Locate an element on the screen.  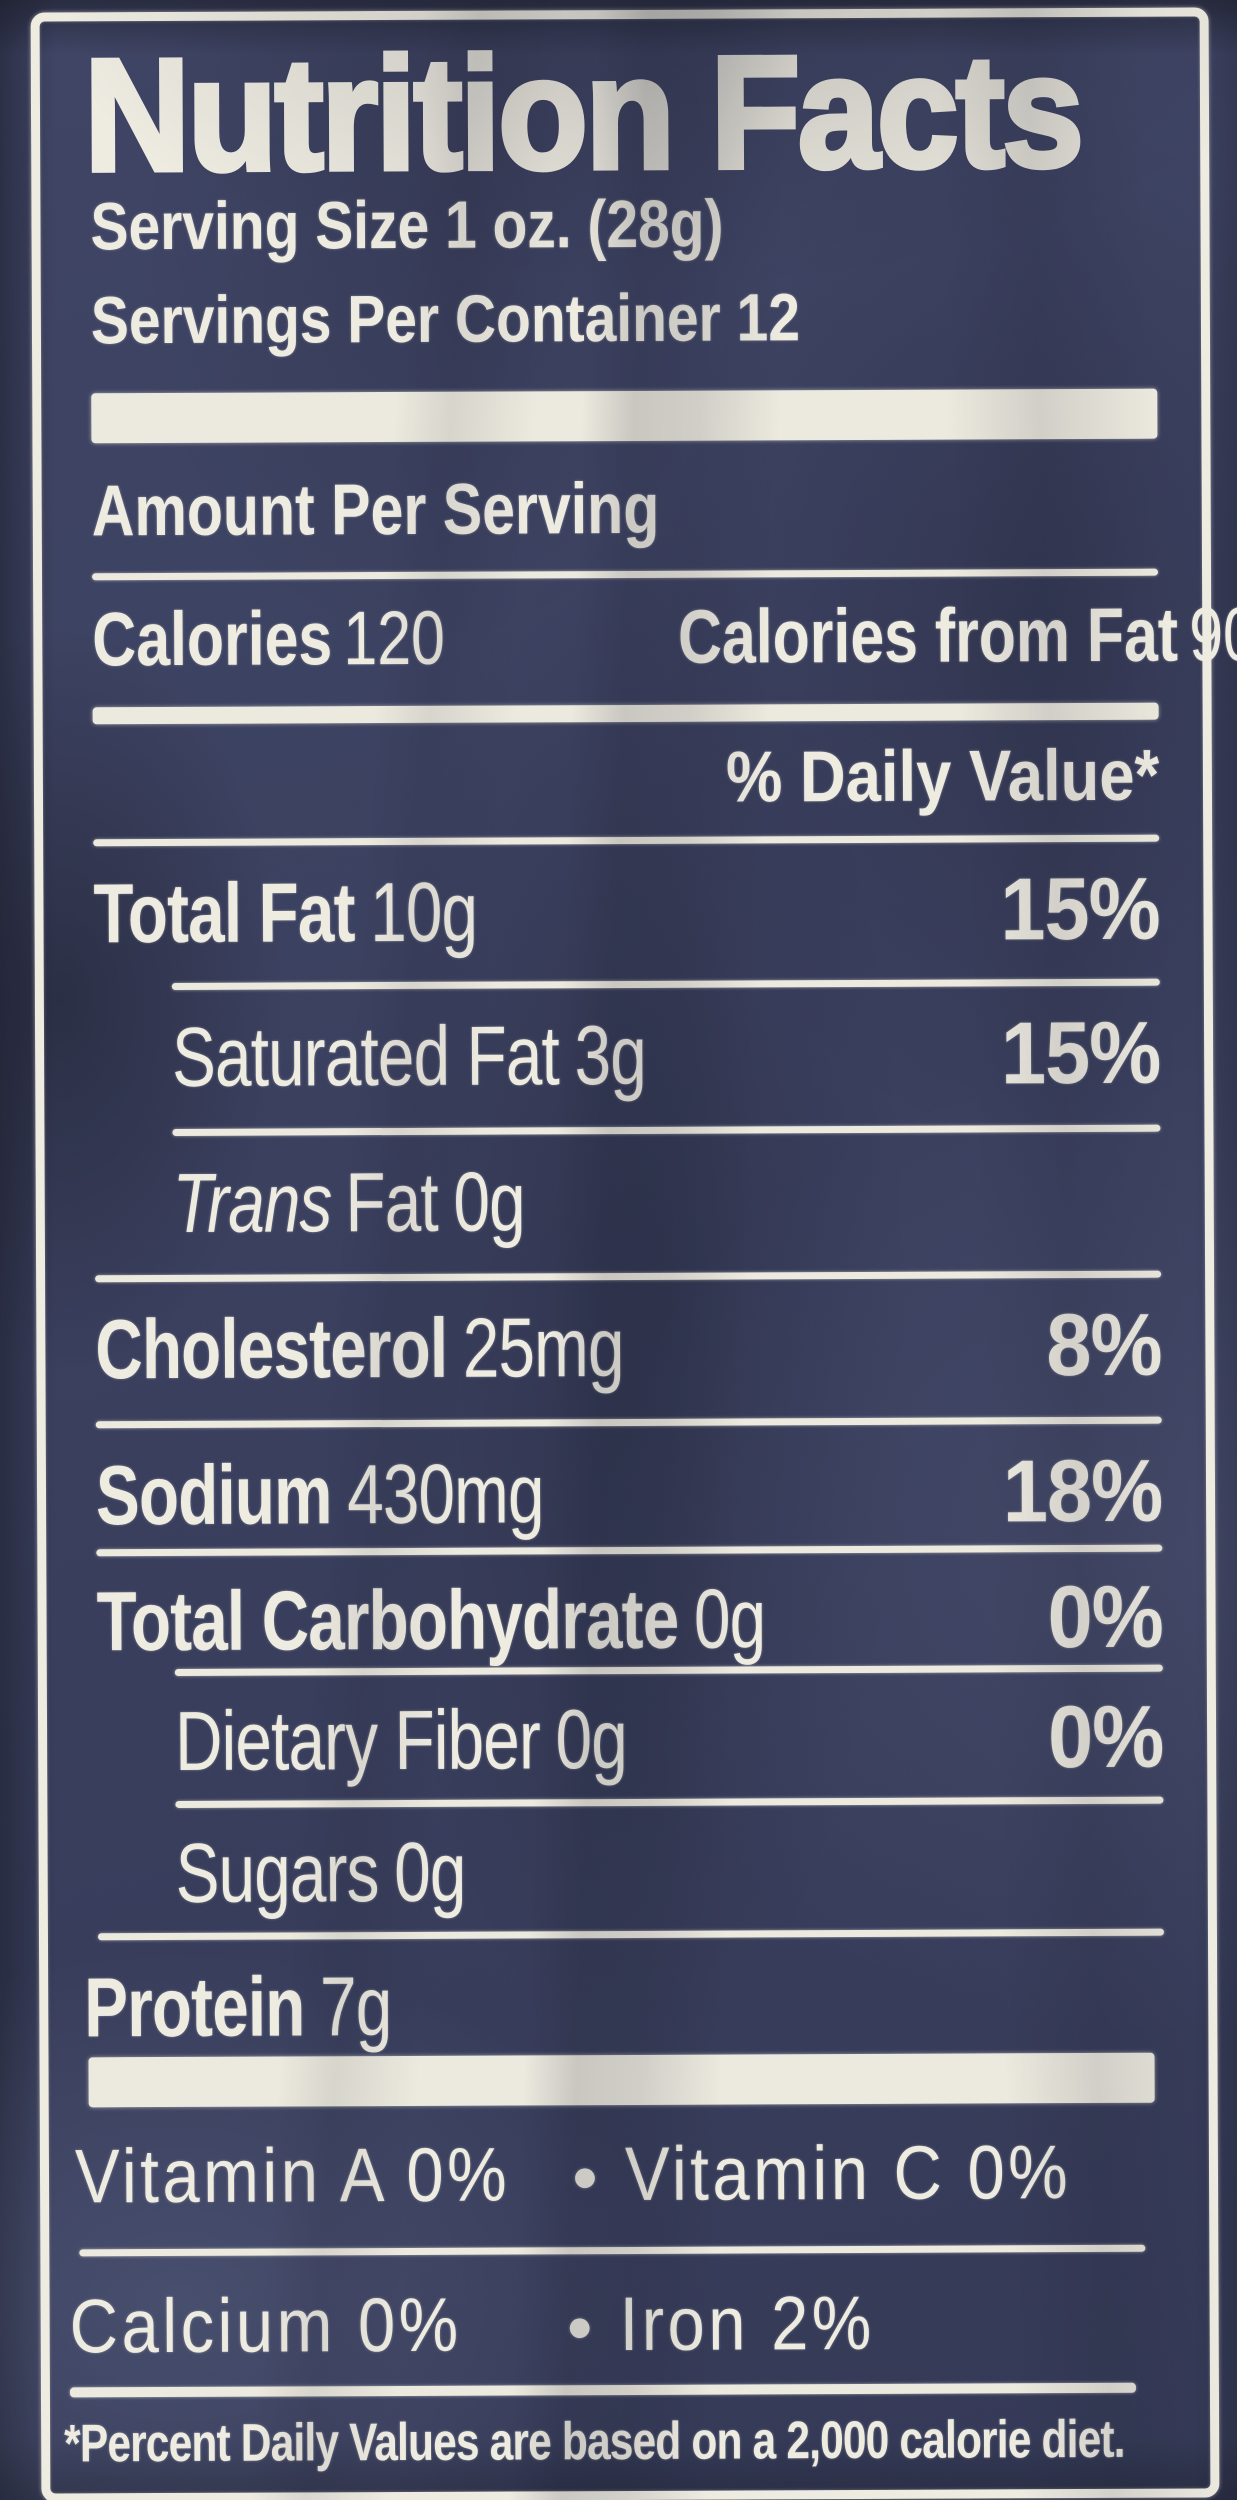
nutrient-row-trans-fat: Trans Fat 0g is located at coordinates (348, 1202).